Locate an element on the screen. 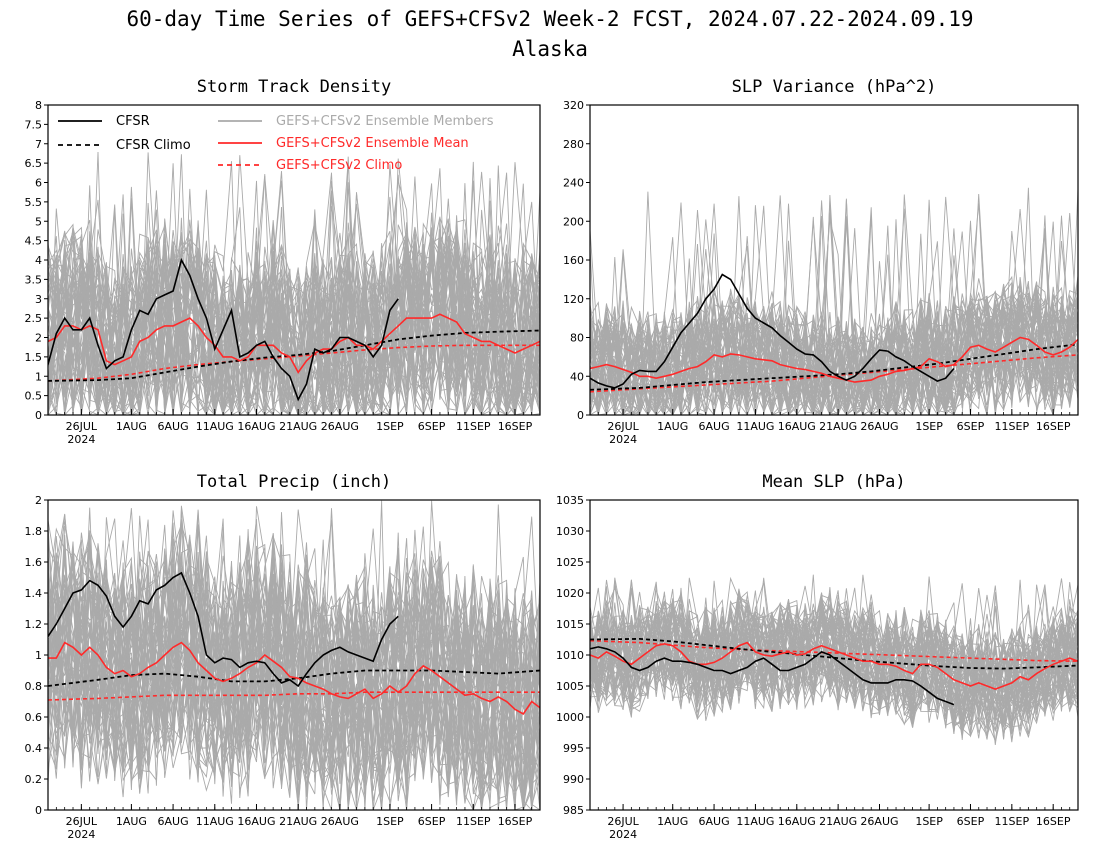 The width and height of the screenshot is (1100, 850). y-tick-label: 0.8 is located at coordinates (34, 686).